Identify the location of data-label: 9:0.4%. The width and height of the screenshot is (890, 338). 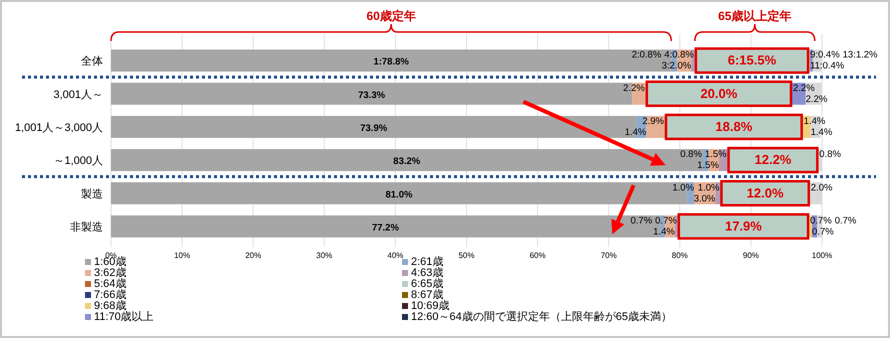
(825, 55).